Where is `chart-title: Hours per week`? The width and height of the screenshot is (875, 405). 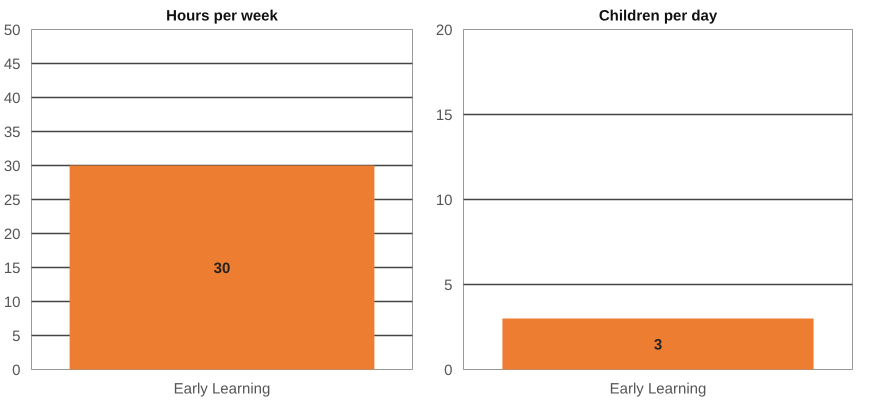
chart-title: Hours per week is located at coordinates (222, 16).